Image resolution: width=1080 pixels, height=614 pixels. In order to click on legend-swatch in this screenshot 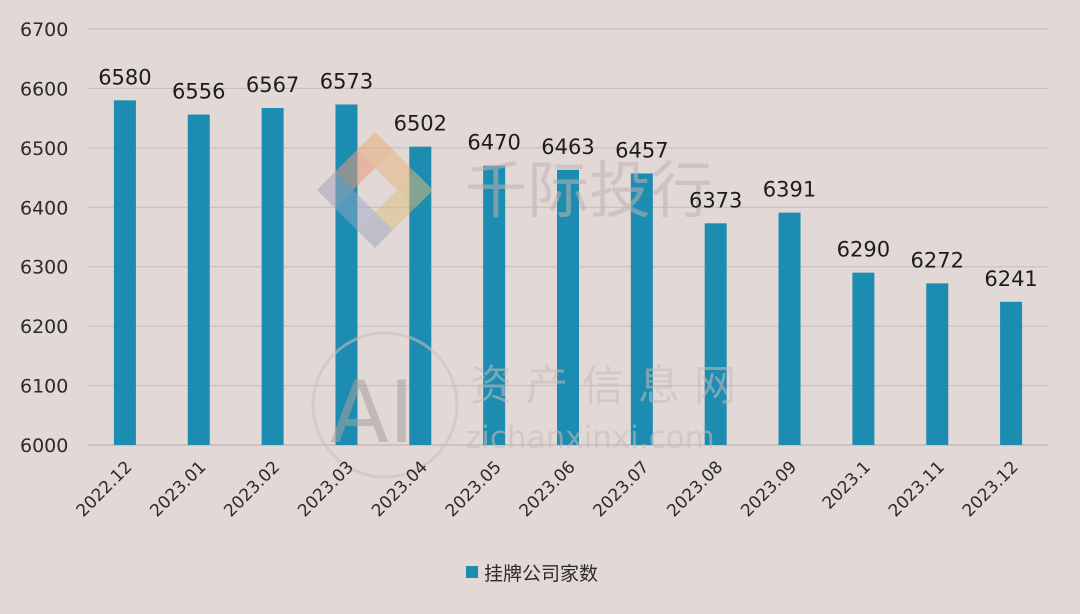, I will do `click(472, 572)`.